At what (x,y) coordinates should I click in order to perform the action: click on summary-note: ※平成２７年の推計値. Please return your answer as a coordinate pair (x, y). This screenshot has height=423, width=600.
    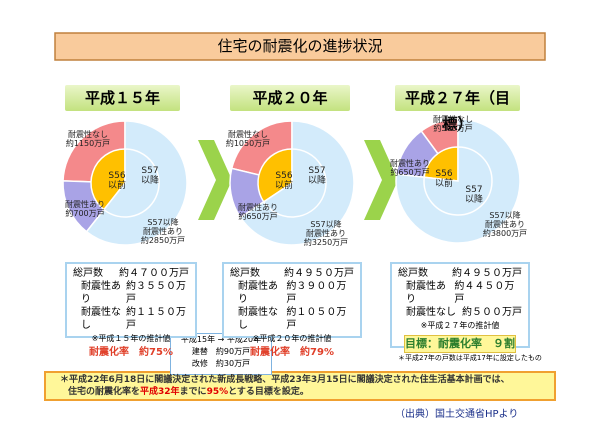
    Looking at the image, I should click on (460, 325).